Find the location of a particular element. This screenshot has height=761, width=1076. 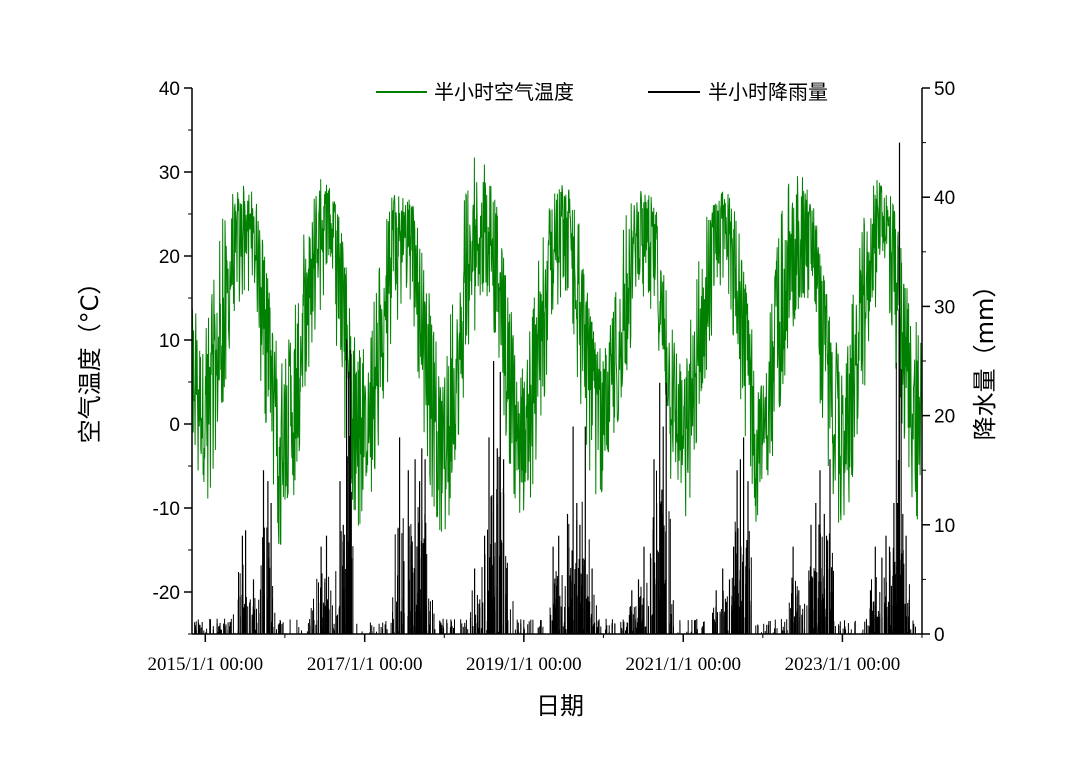

x-tick-label: 2021/1/1 00:00 is located at coordinates (683, 664).